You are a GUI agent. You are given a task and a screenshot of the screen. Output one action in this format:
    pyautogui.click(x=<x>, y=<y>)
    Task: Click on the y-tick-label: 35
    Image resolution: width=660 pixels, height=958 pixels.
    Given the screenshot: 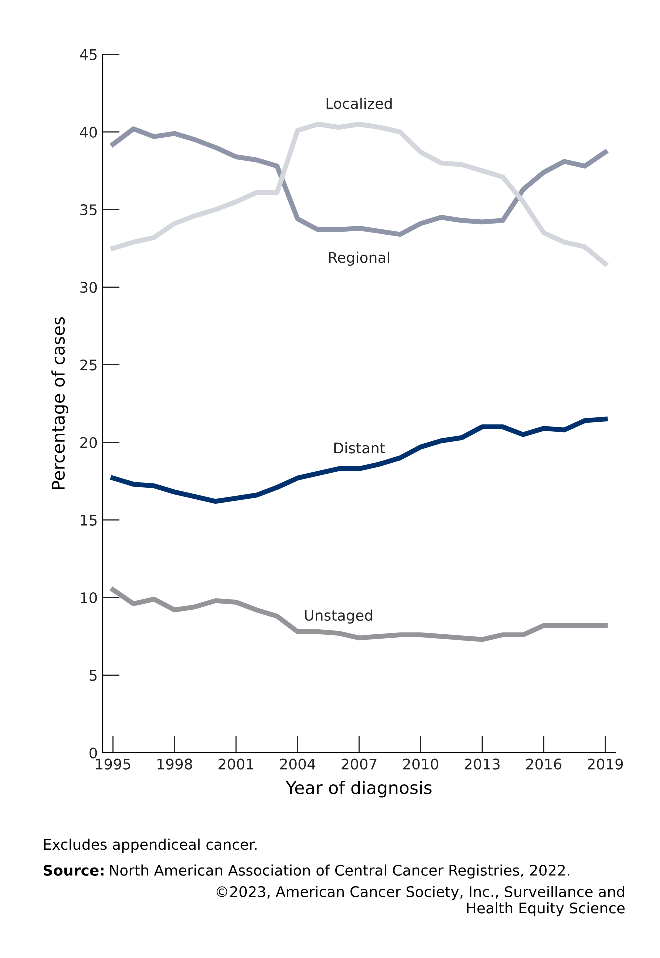 What is the action you would take?
    pyautogui.click(x=88, y=210)
    